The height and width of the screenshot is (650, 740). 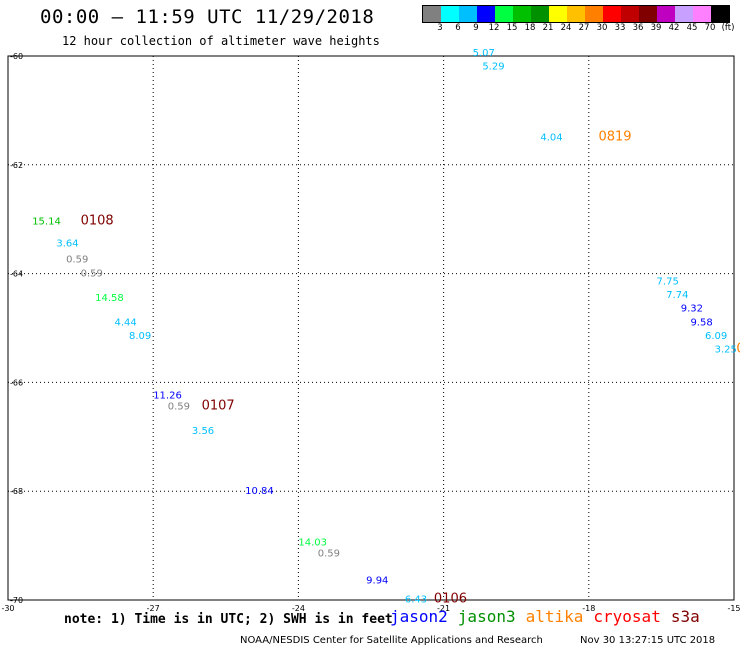 What do you see at coordinates (726, 349) in the screenshot?
I see `wave-height-label: 3.25` at bounding box center [726, 349].